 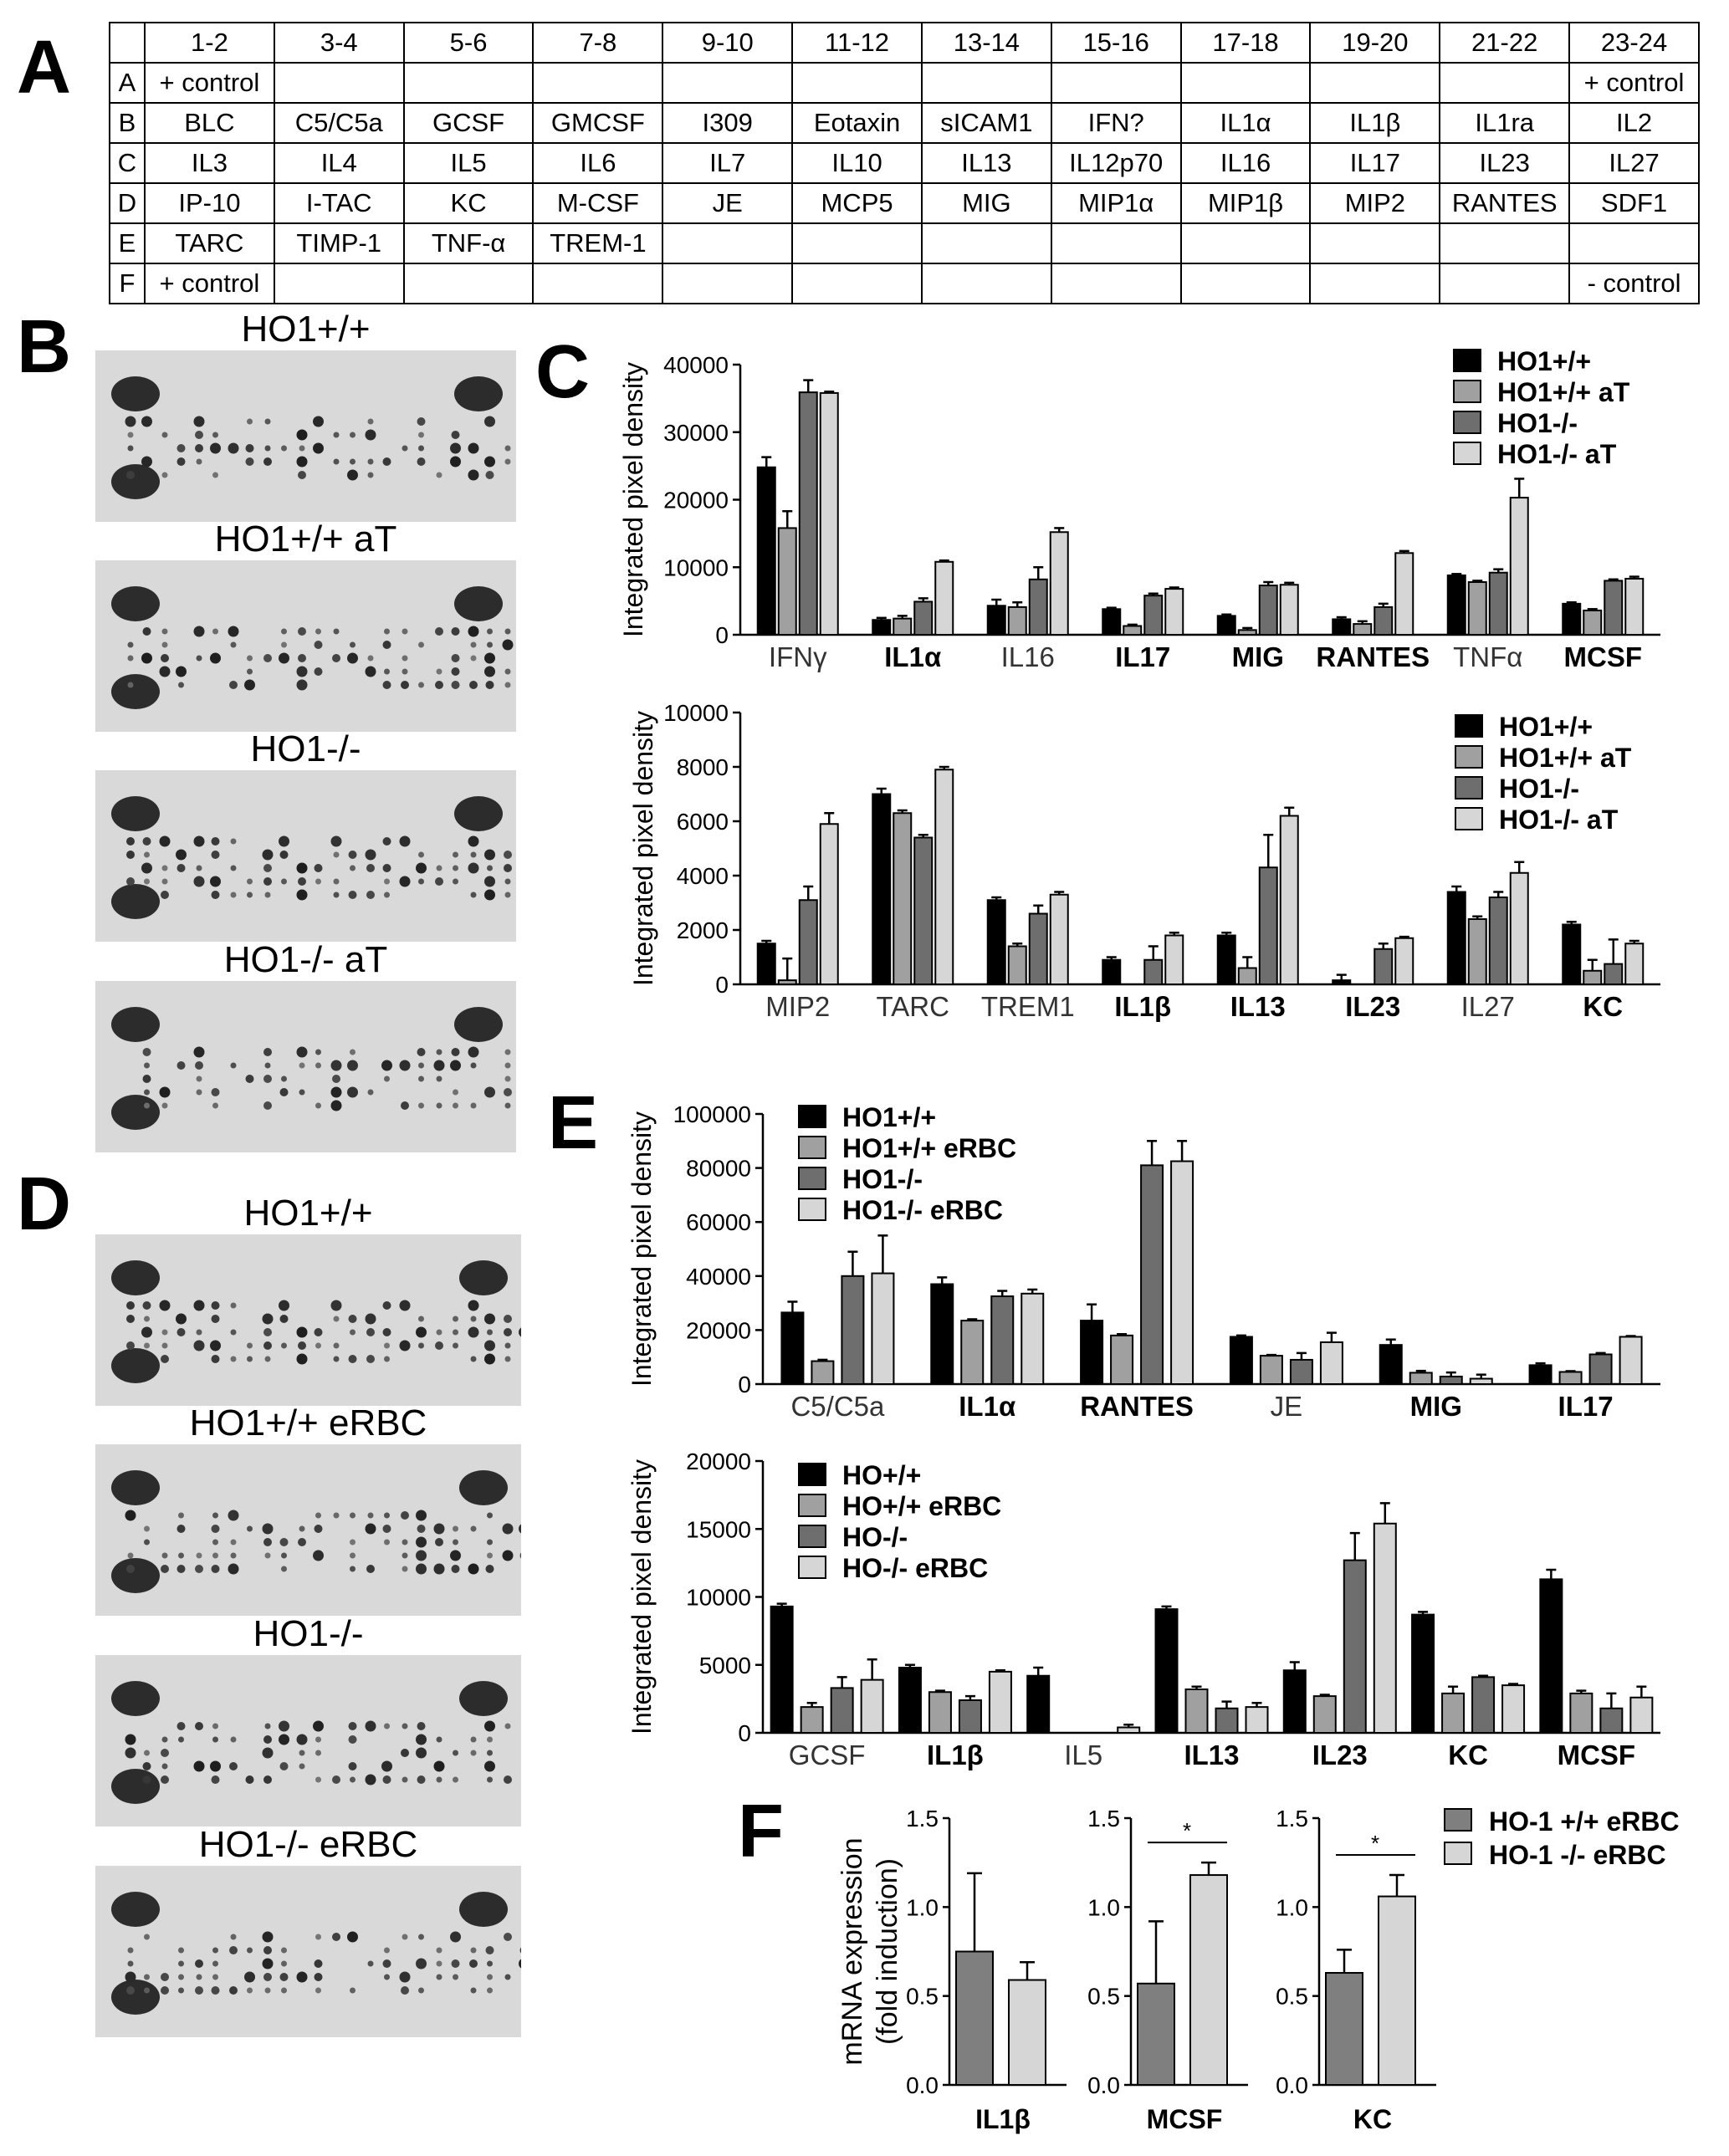 I want to click on blot-title: HO1+/+ aT, so click(x=305, y=539).